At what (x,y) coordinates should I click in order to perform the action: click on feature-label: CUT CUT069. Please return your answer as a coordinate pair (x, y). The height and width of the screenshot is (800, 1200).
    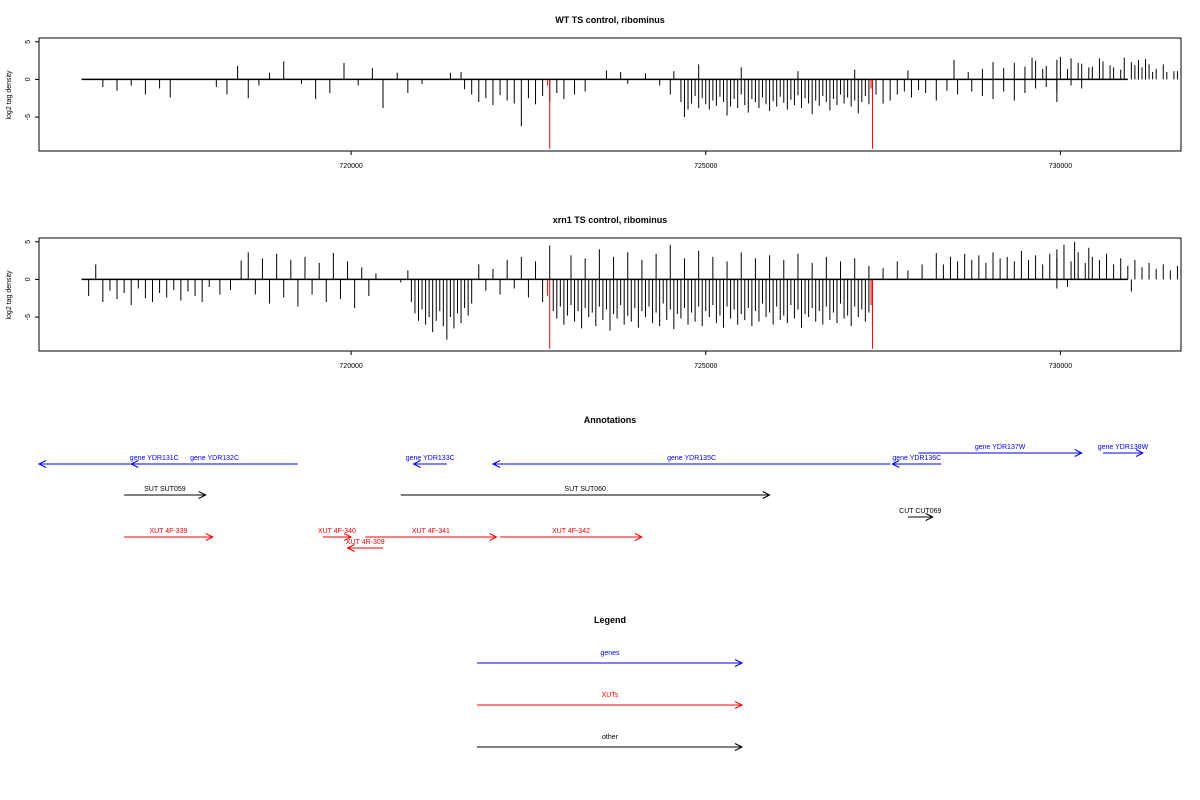
    Looking at the image, I should click on (920, 511).